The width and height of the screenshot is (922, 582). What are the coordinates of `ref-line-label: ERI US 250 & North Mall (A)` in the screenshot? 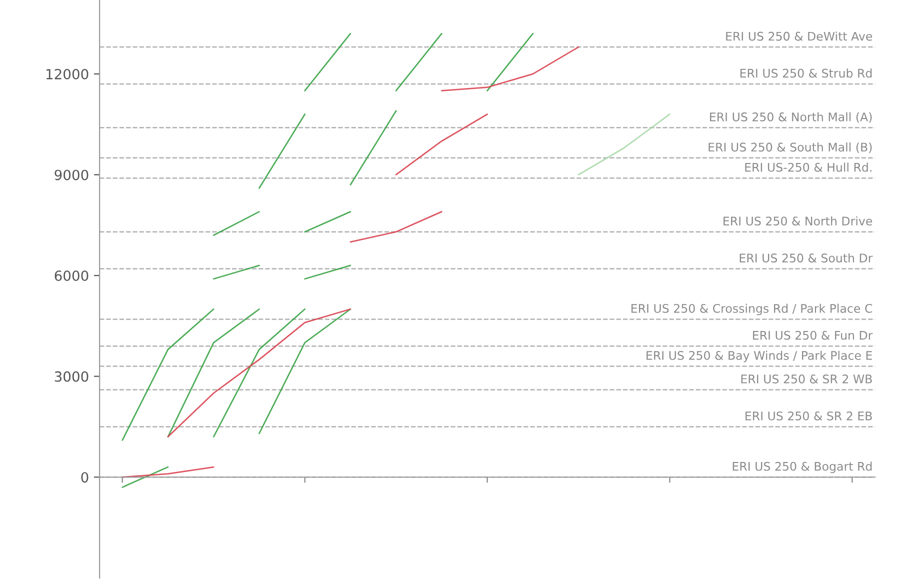 It's located at (791, 117).